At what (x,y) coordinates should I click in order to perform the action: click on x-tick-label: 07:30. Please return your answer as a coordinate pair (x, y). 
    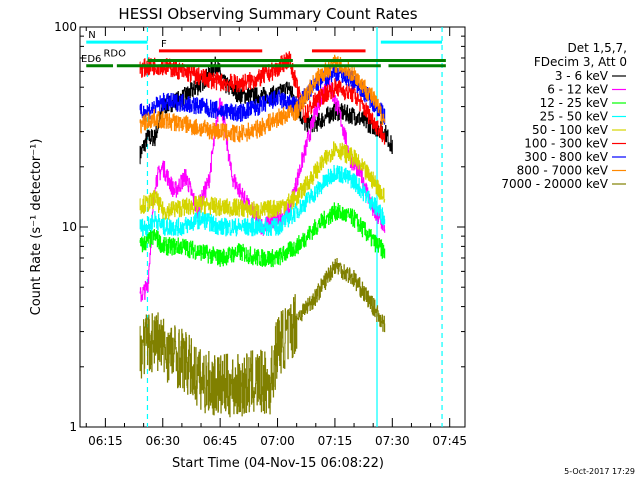
    Looking at the image, I should click on (392, 441).